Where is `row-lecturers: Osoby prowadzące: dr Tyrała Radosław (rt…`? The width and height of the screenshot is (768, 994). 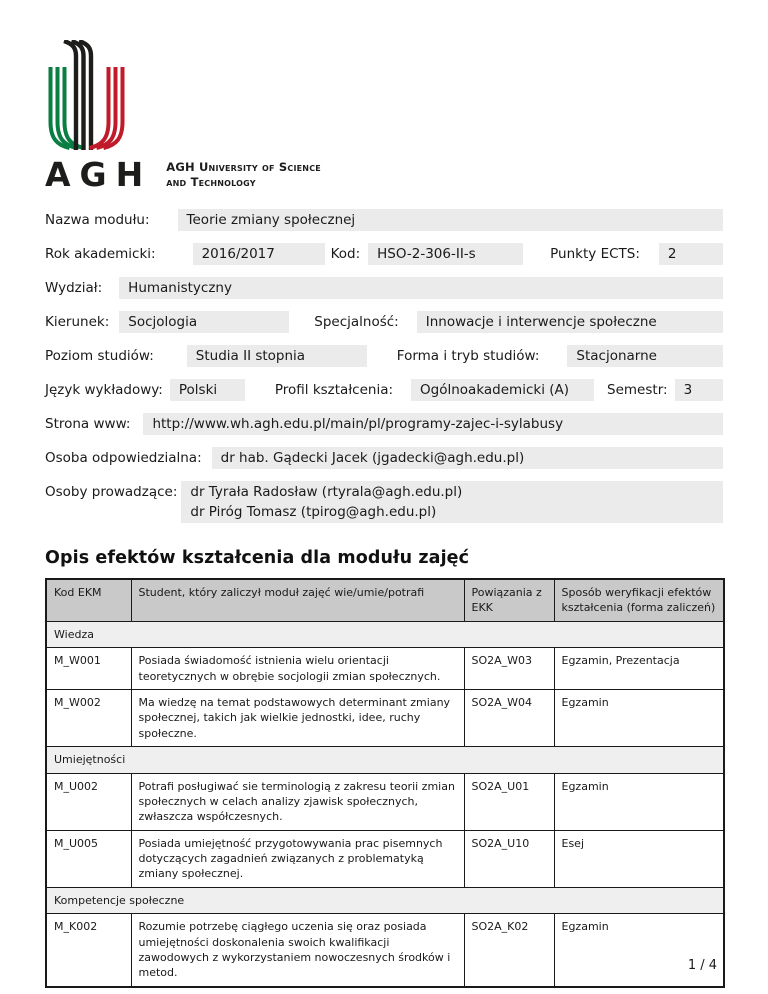 row-lecturers: Osoby prowadzące: dr Tyrała Radosław (rt… is located at coordinates (384, 502).